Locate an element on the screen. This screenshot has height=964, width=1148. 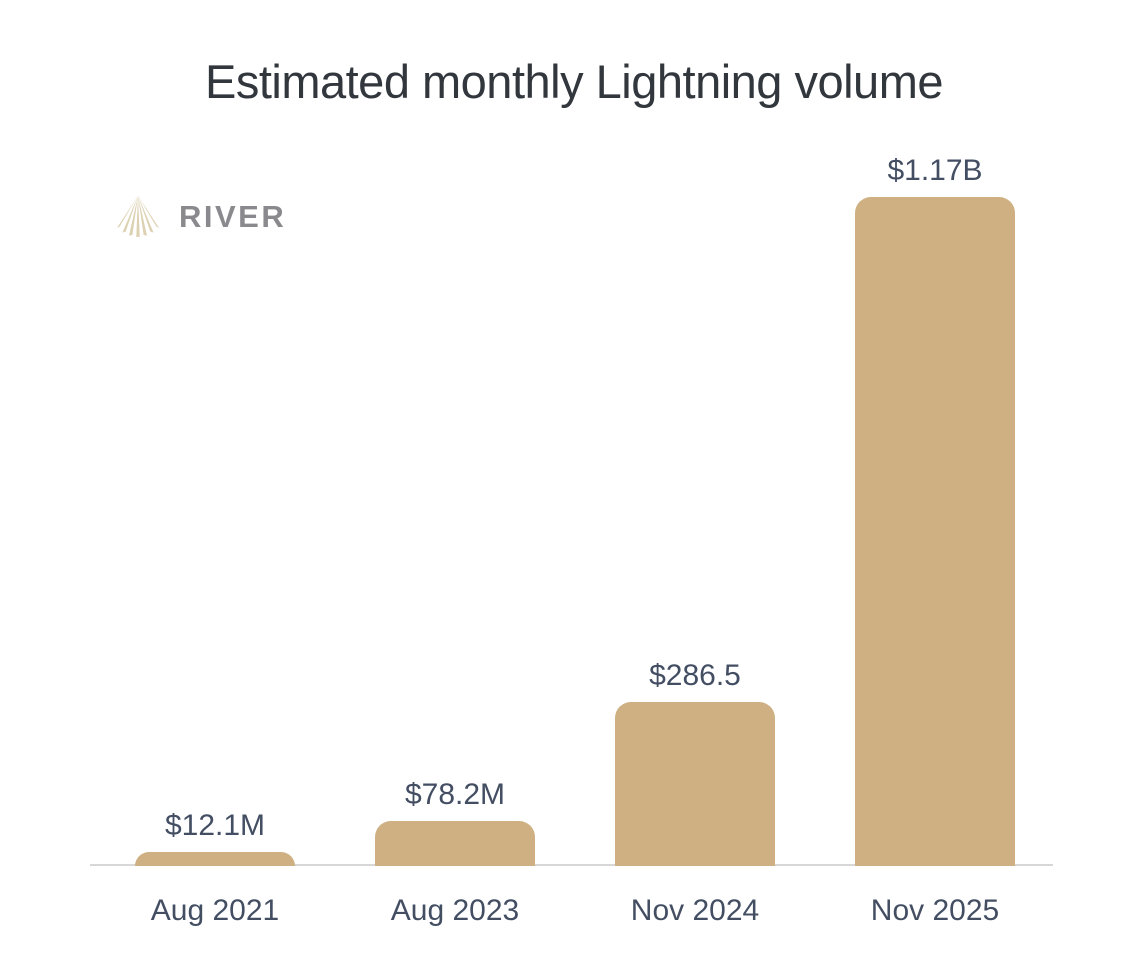
x-tick-label: Aug 2023 is located at coordinates (455, 910).